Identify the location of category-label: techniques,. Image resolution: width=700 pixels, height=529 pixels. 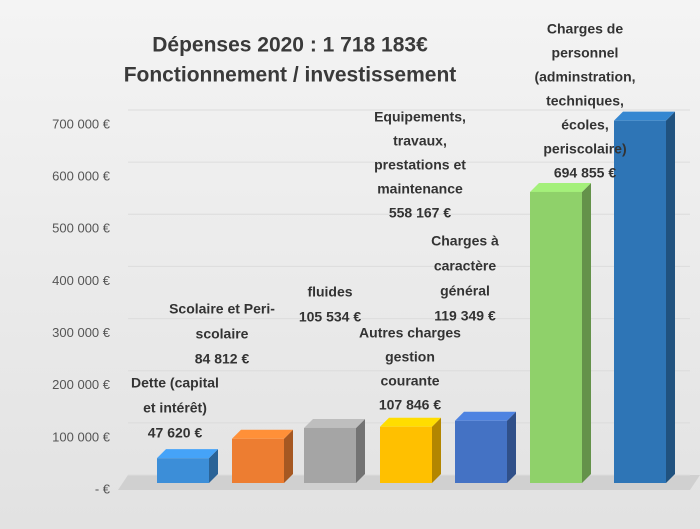
(585, 101).